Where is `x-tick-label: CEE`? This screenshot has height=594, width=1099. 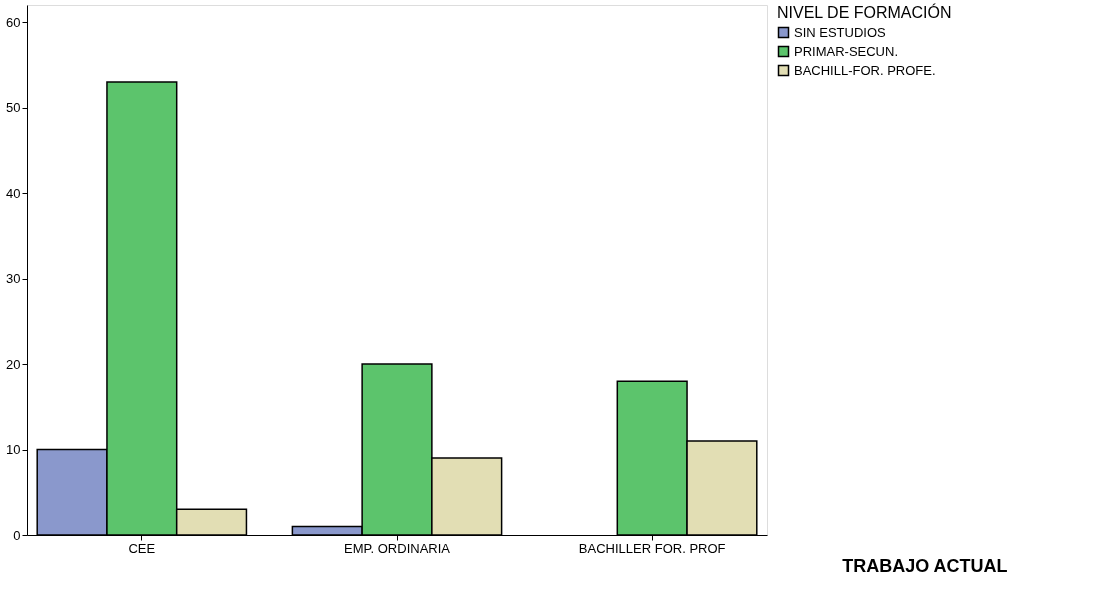
x-tick-label: CEE is located at coordinates (142, 548).